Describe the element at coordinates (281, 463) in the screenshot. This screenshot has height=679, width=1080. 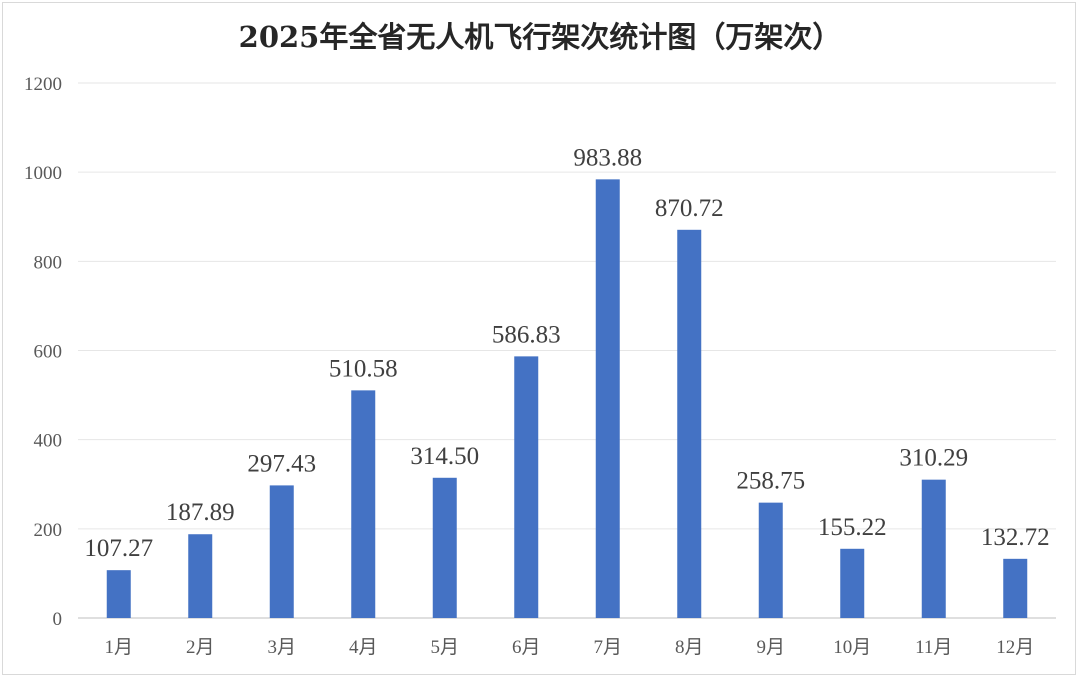
I see `data-label-3: 297.43` at that location.